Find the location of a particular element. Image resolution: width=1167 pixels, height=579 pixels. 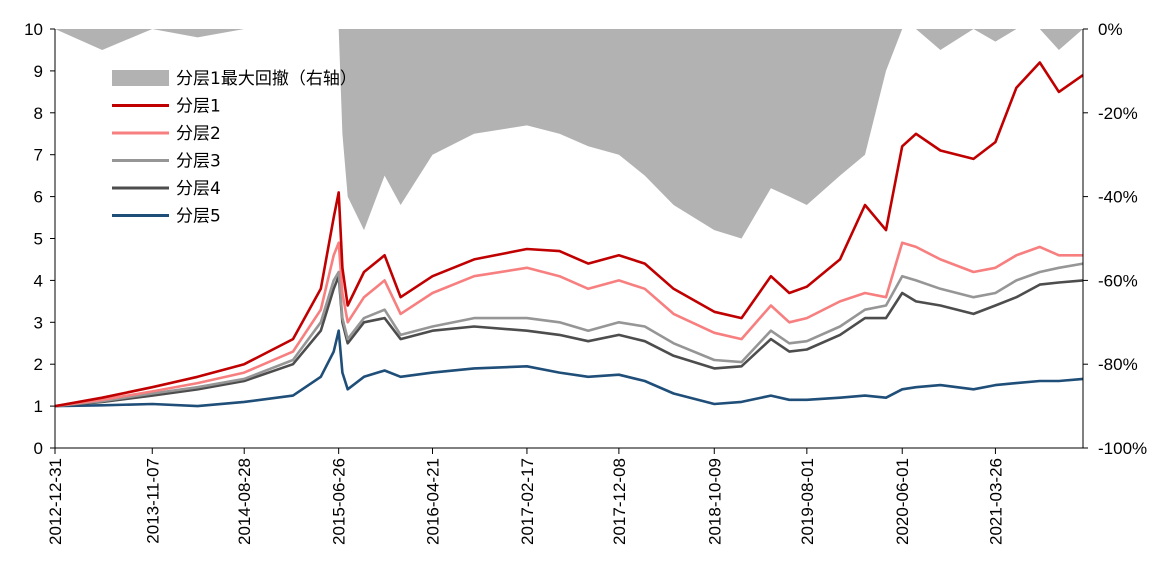

left-tick-label: 8 is located at coordinates (38, 113).